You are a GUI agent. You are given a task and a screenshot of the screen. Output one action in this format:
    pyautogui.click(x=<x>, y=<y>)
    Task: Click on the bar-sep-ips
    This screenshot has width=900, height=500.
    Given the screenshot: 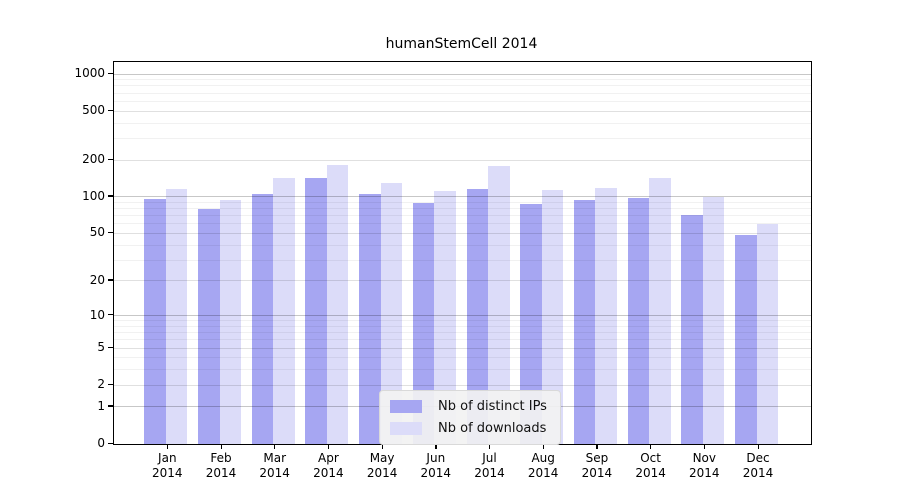 What is the action you would take?
    pyautogui.click(x=584, y=321)
    